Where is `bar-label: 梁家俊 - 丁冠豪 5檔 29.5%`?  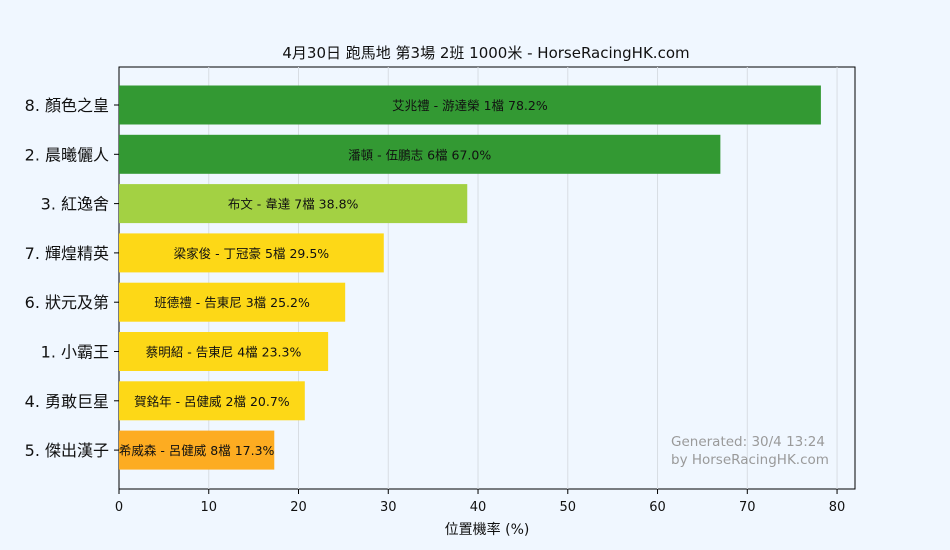 bar-label: 梁家俊 - 丁冠豪 5檔 29.5% is located at coordinates (252, 253).